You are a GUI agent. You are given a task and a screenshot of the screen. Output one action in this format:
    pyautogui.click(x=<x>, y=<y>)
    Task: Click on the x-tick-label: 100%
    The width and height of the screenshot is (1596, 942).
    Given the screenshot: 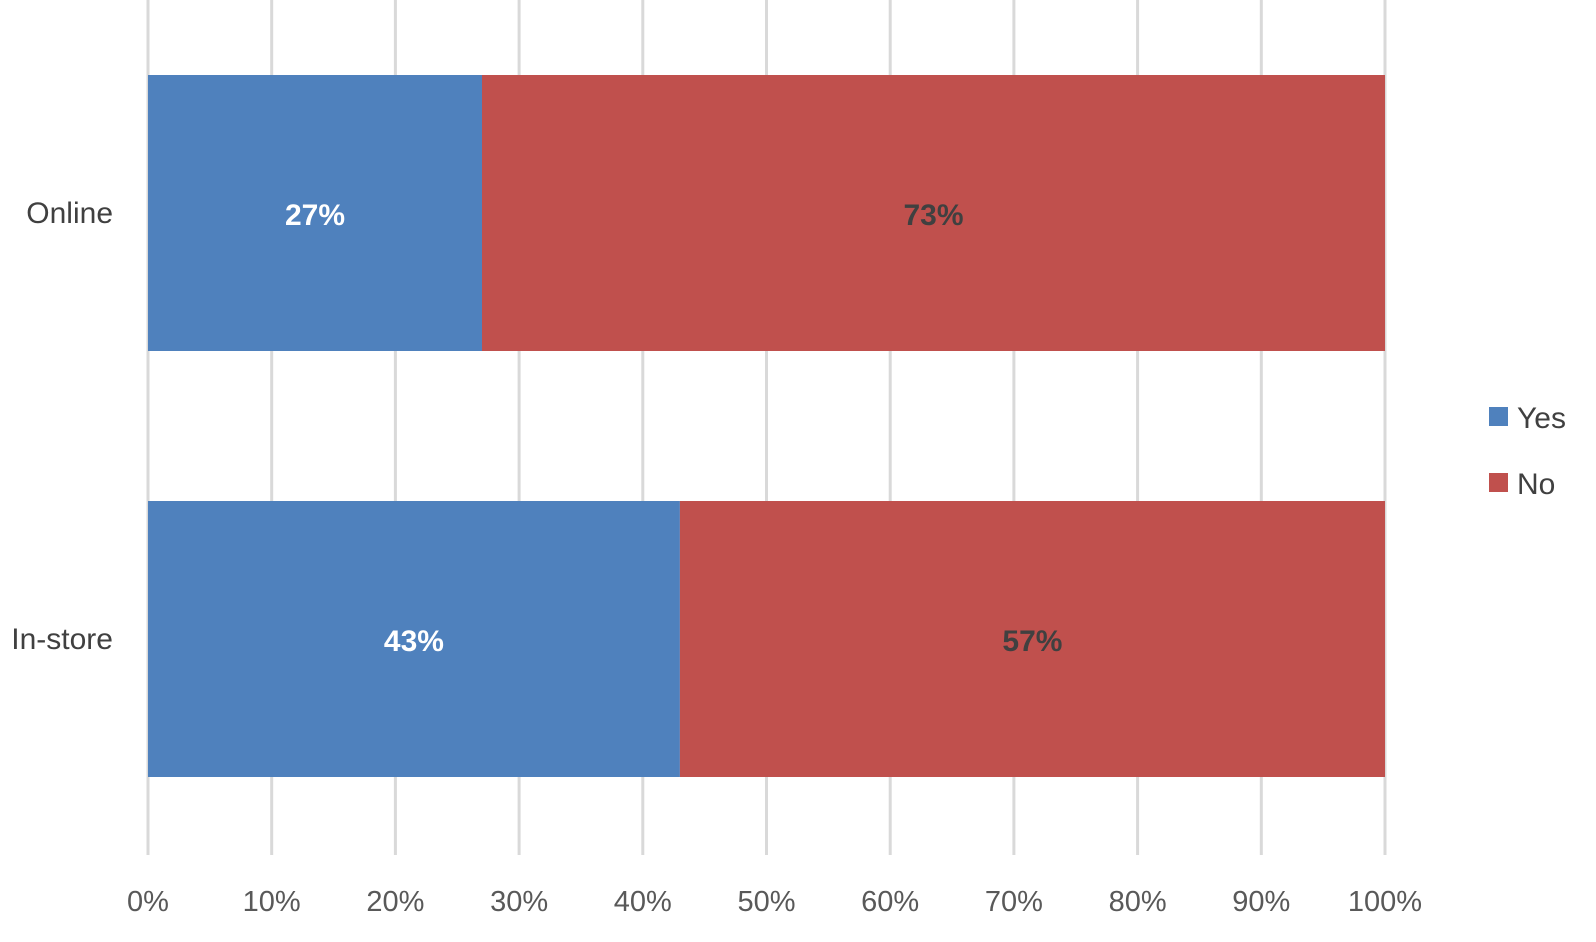 What is the action you would take?
    pyautogui.click(x=1385, y=902)
    